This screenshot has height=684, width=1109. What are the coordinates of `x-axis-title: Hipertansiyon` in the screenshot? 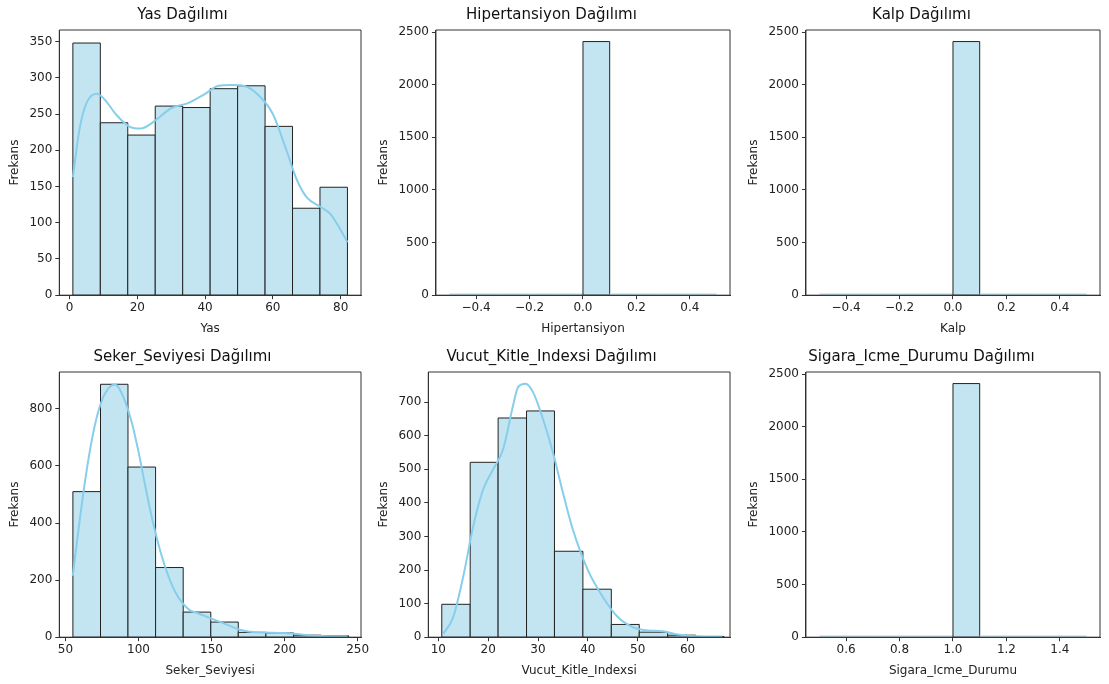 It's located at (583, 327).